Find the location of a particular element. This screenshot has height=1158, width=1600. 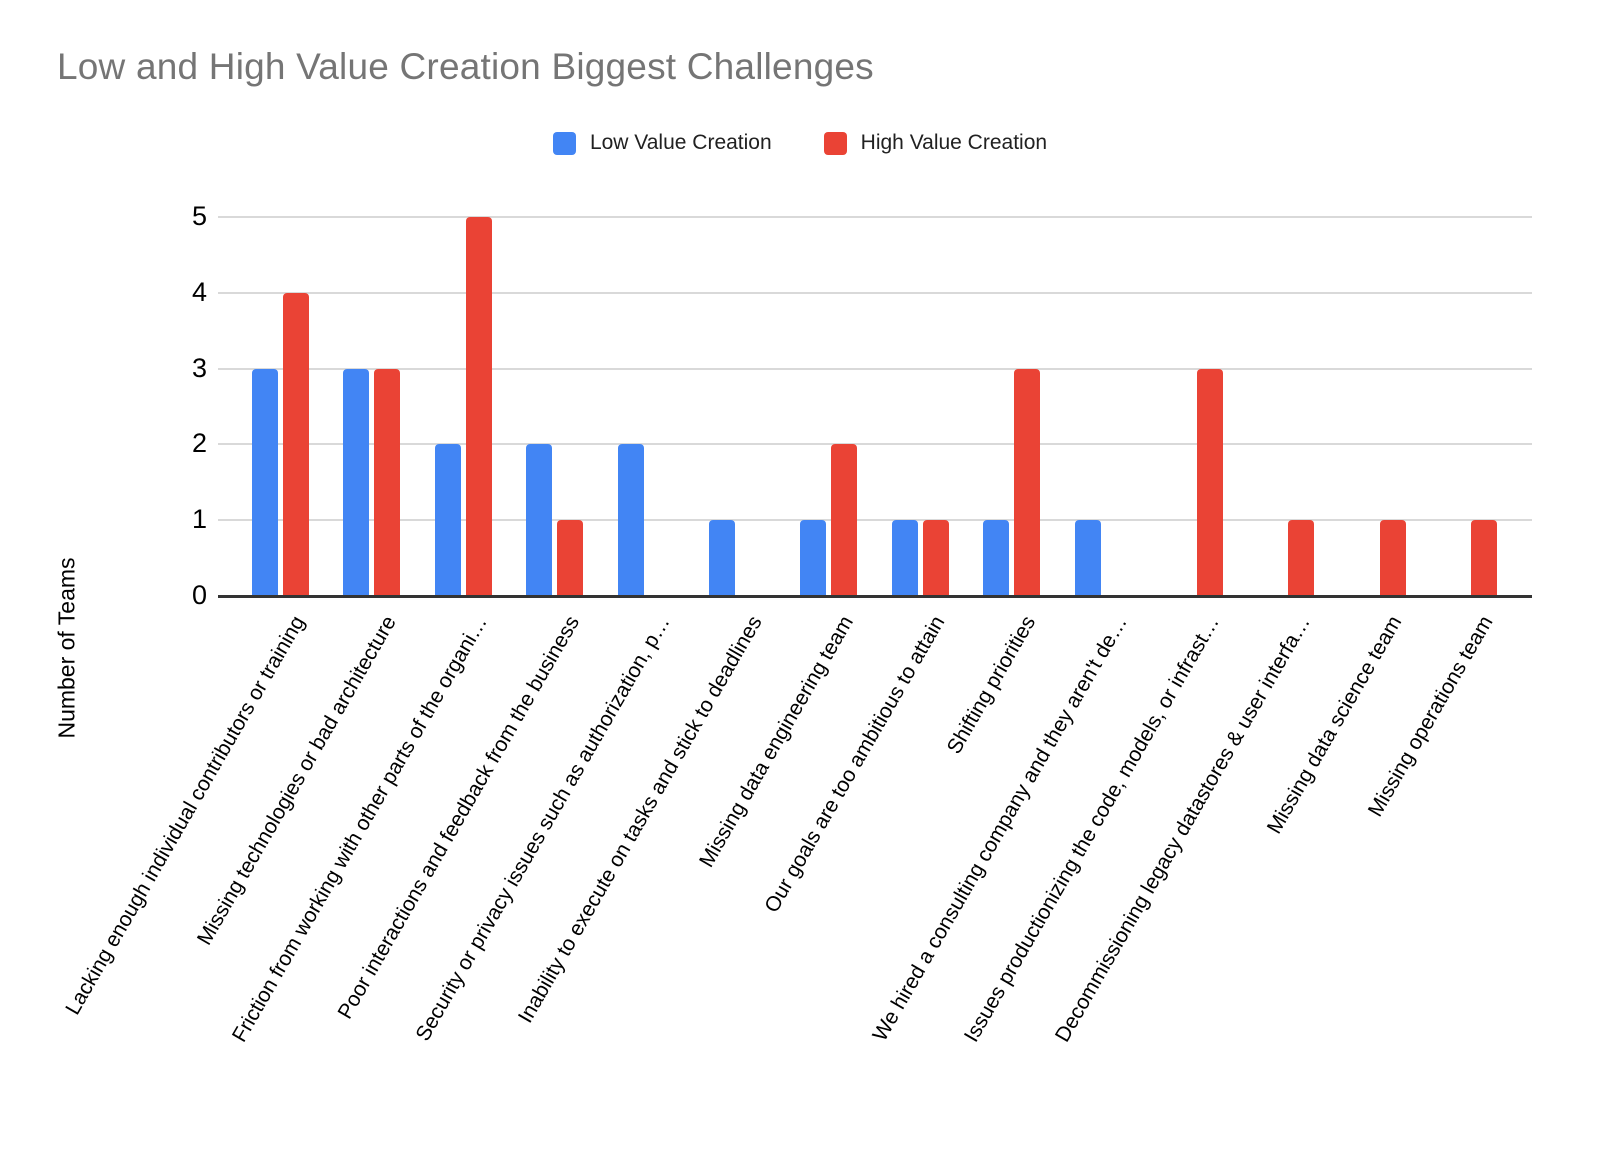

x-axis-label: Our goals are too ambitious to attain is located at coordinates (855, 764).